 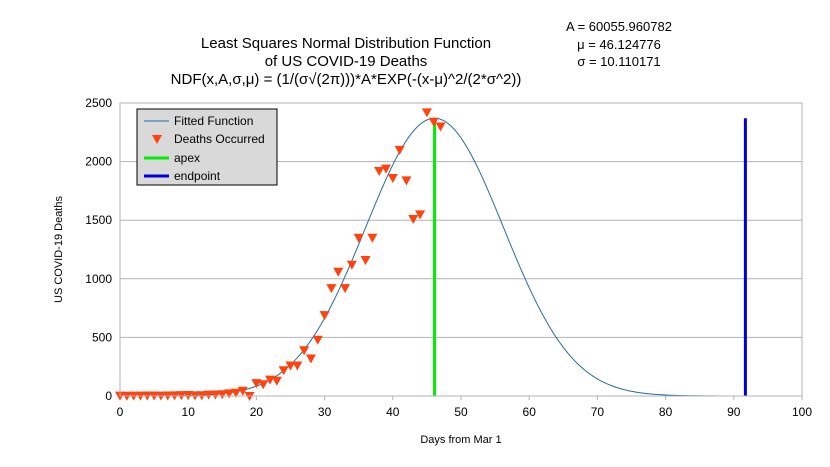 I want to click on x-tick-label: 100, so click(x=802, y=412).